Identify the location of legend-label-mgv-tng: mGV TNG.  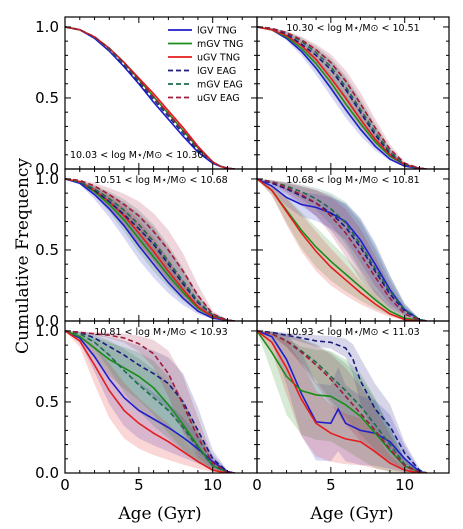
(220, 44).